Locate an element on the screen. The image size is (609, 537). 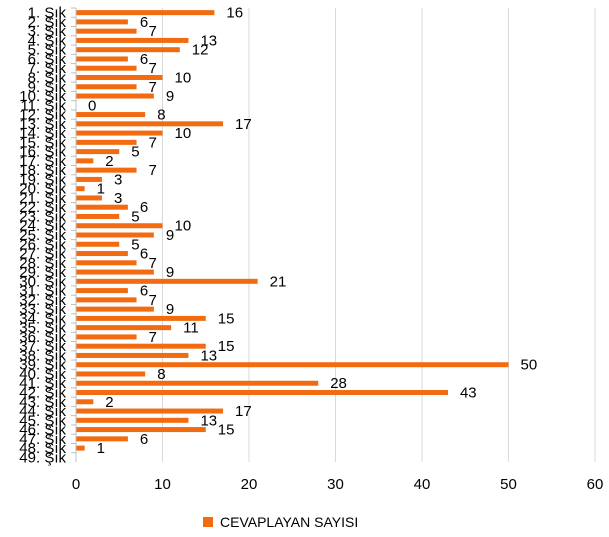
category-label: 33. Şık is located at coordinates (42, 309).